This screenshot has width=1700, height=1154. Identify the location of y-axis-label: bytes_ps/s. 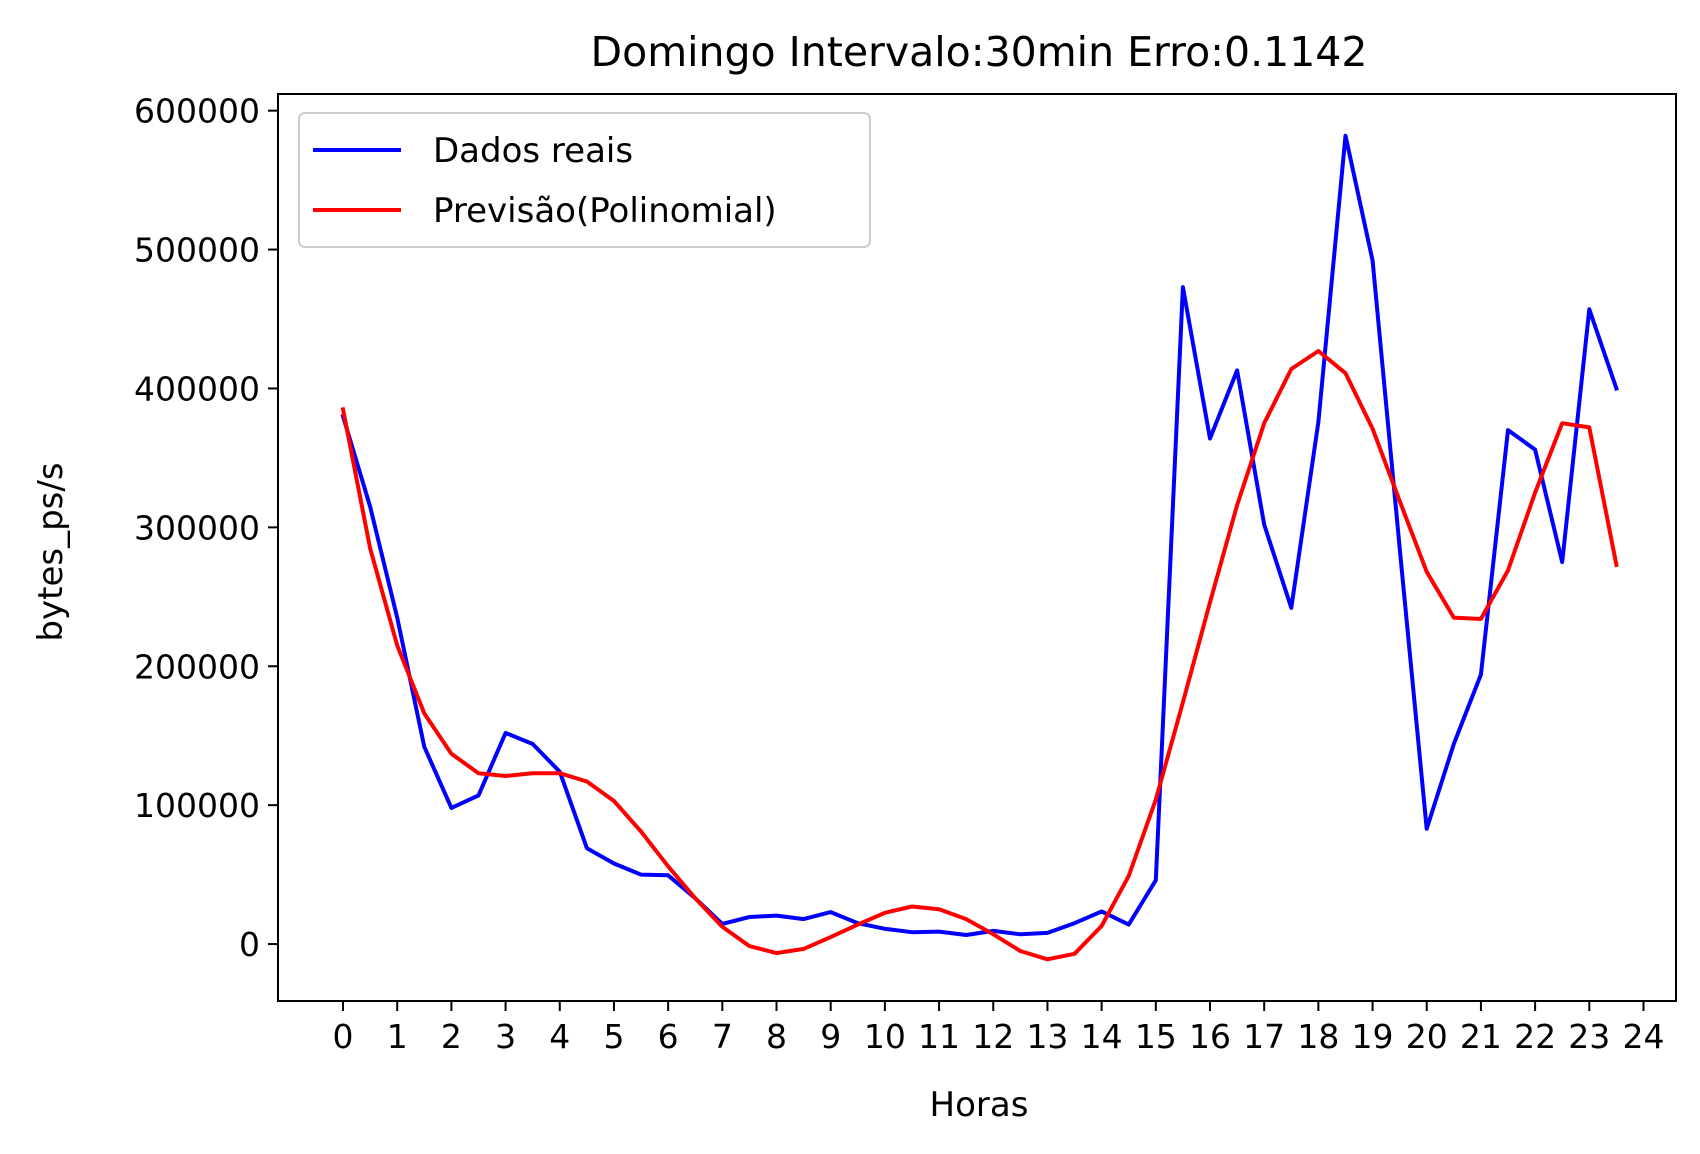
(51, 551).